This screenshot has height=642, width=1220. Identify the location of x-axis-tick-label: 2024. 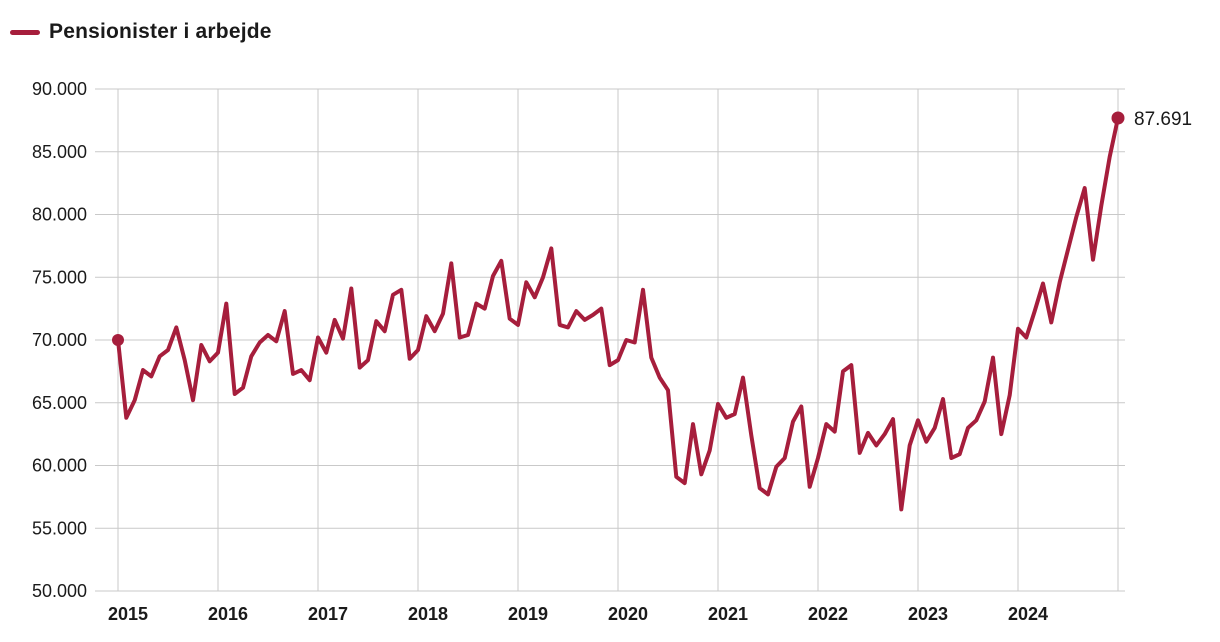
(1028, 614).